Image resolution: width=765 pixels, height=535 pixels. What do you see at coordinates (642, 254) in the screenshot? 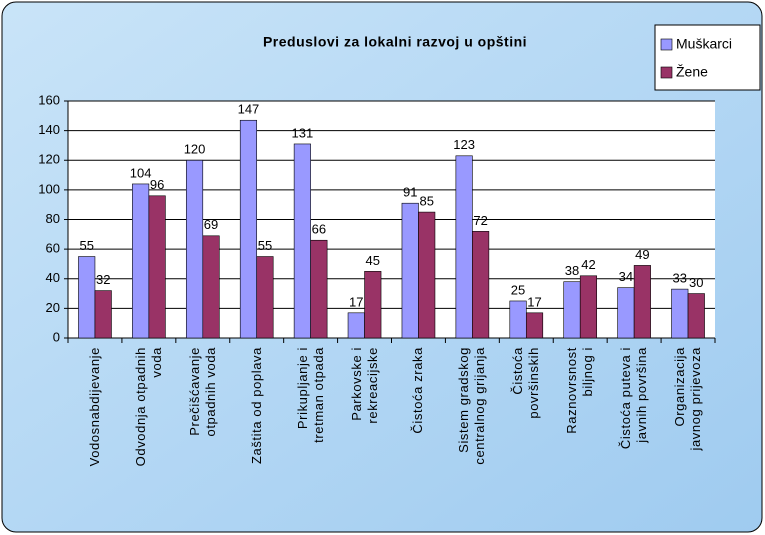
I see `value-label: 49` at bounding box center [642, 254].